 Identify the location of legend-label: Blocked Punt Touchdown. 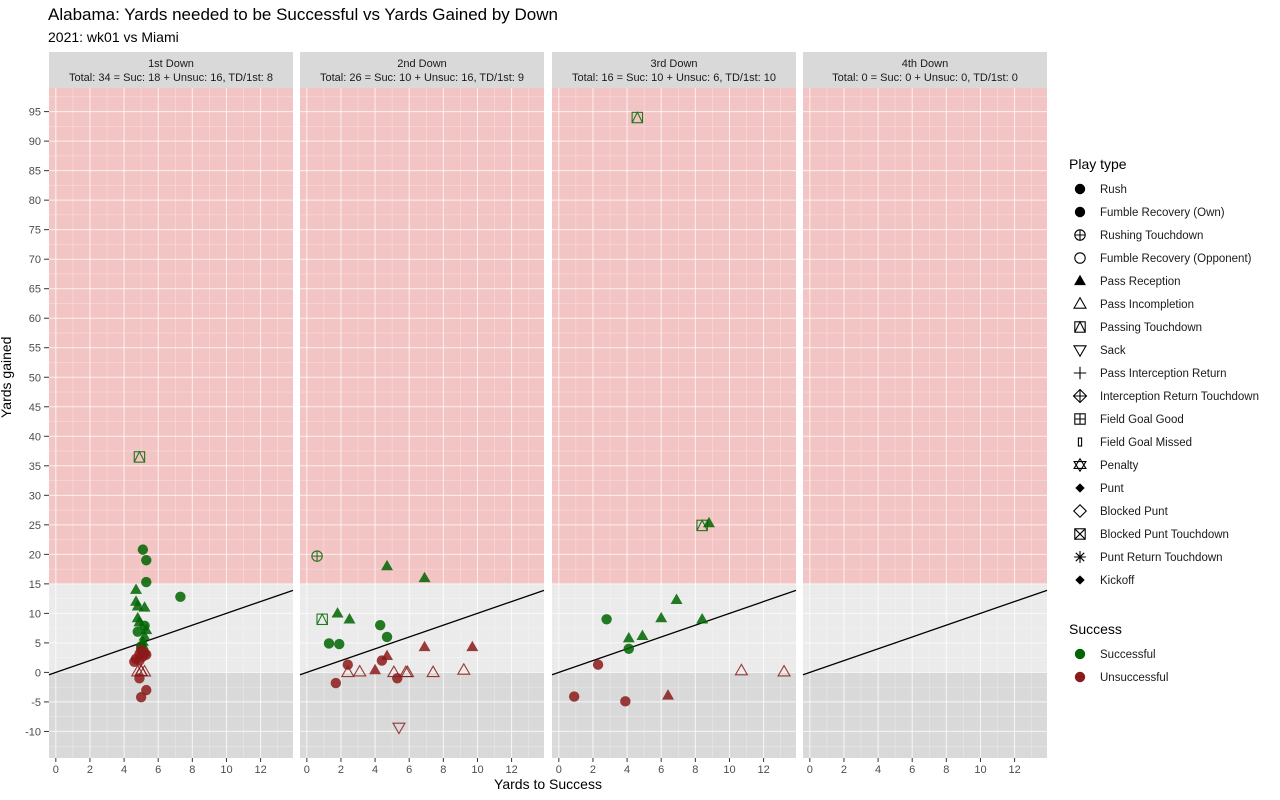
(1164, 535).